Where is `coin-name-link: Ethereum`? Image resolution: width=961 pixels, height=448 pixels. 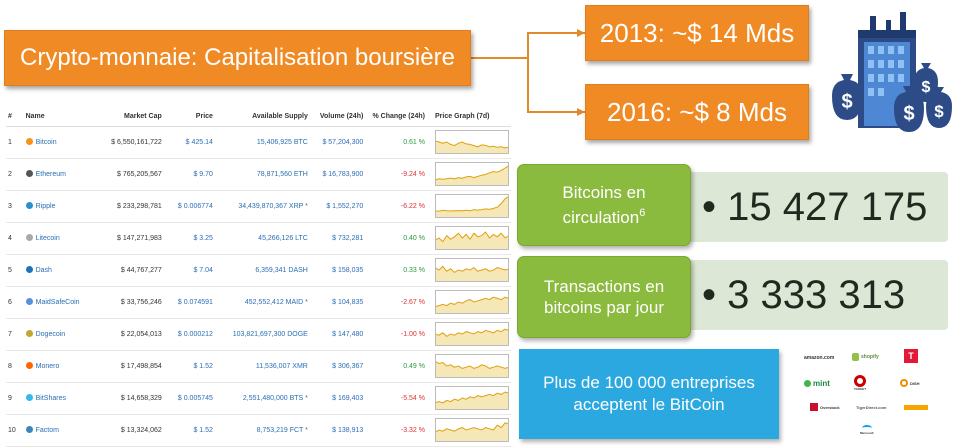
coin-name-link: Ethereum is located at coordinates (50, 174).